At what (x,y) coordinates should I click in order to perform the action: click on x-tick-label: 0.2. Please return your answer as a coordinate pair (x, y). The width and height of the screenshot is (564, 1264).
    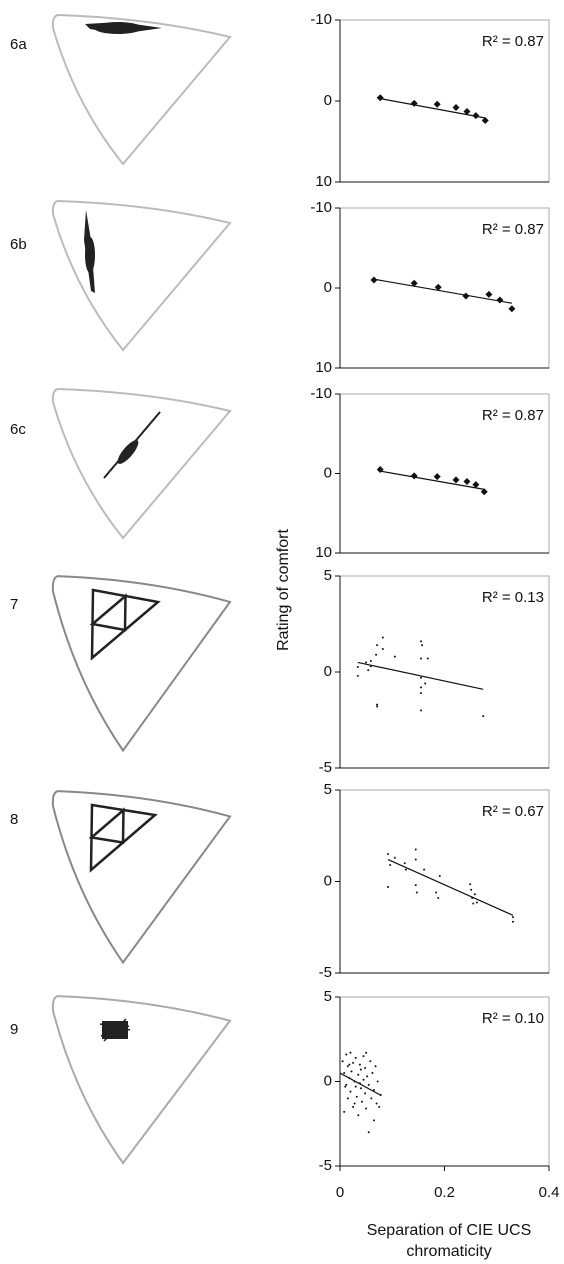
    Looking at the image, I should click on (444, 1192).